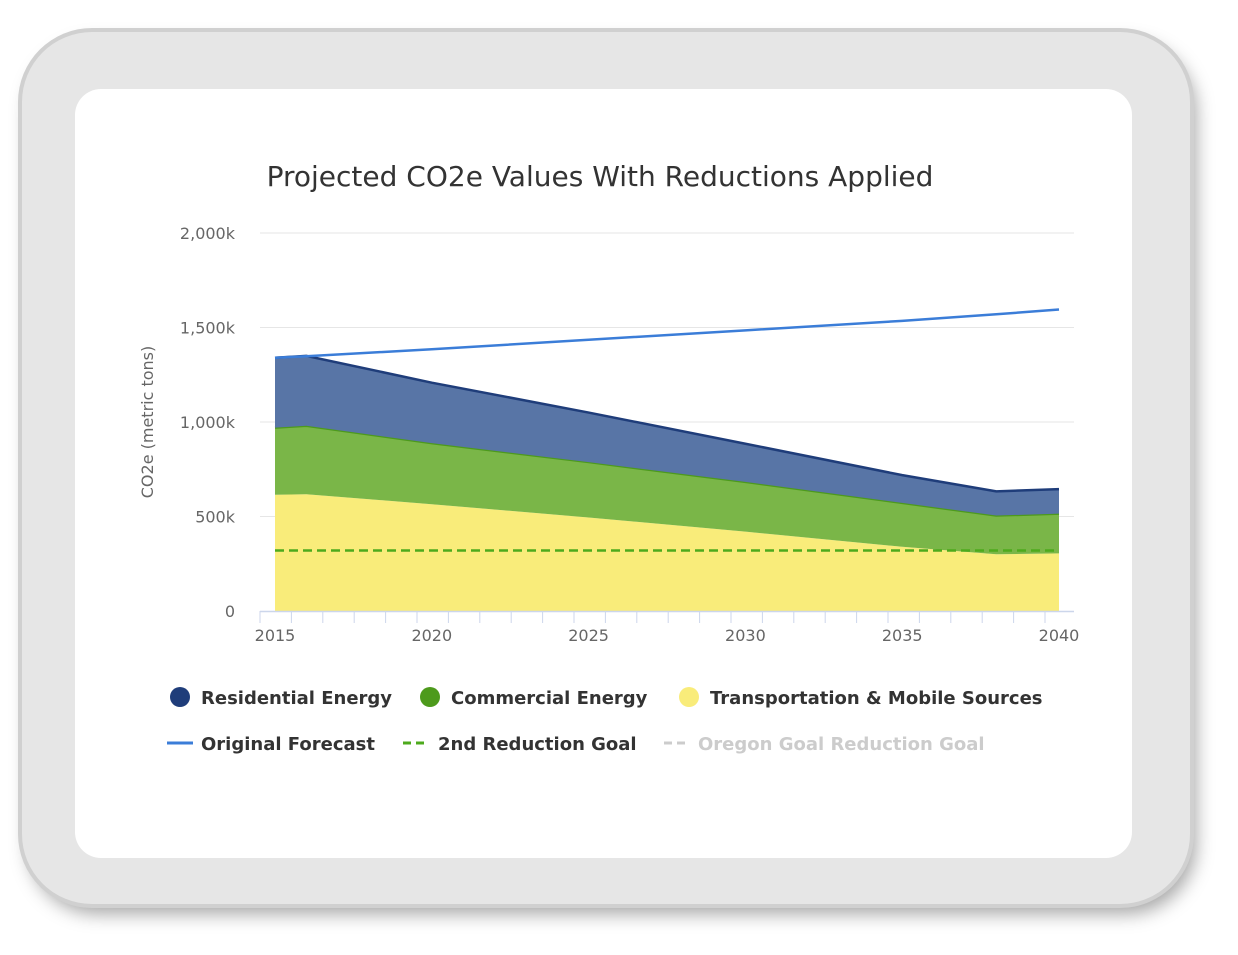  What do you see at coordinates (549, 698) in the screenshot?
I see `legend-label-commercial-energy: Commercial Energy` at bounding box center [549, 698].